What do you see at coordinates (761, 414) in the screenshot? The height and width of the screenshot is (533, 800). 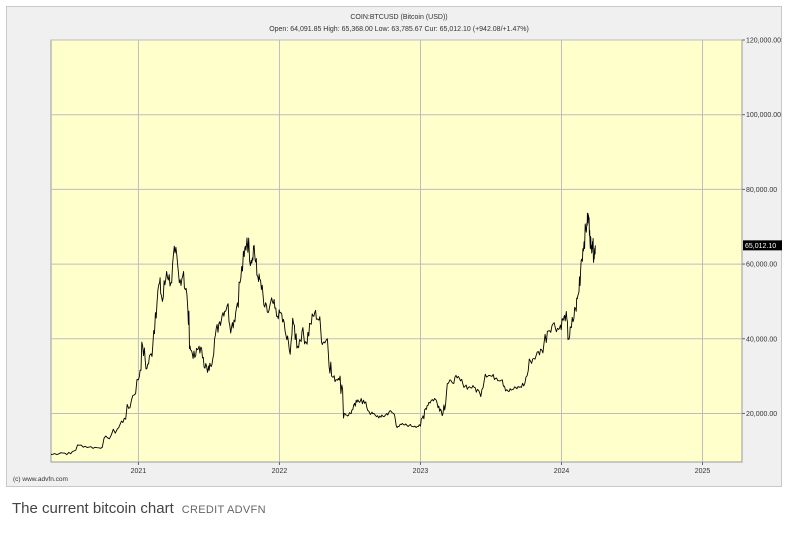 I see `y-tick-label: 20,000.00` at bounding box center [761, 414].